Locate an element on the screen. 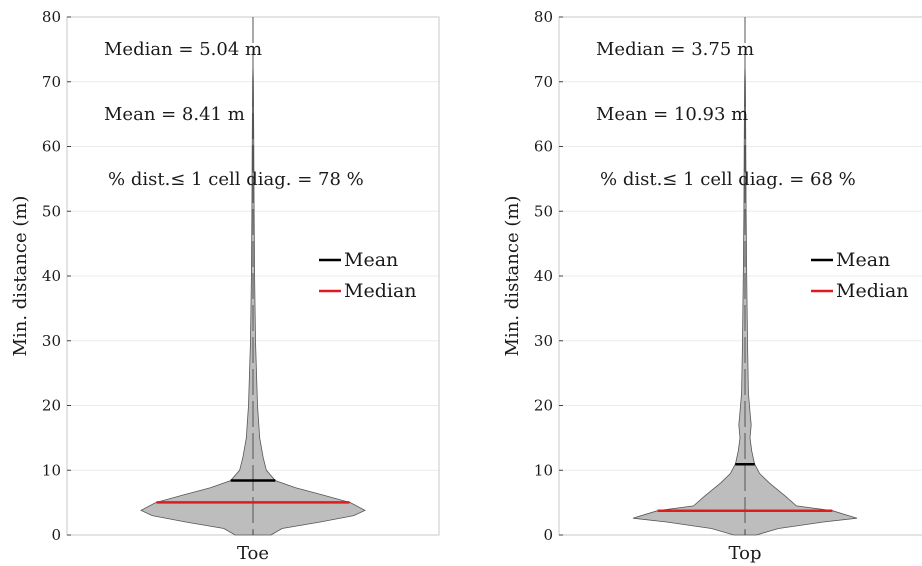  annotation-percent: % dist.≤ 1 cell diag. = 68 % is located at coordinates (728, 179).